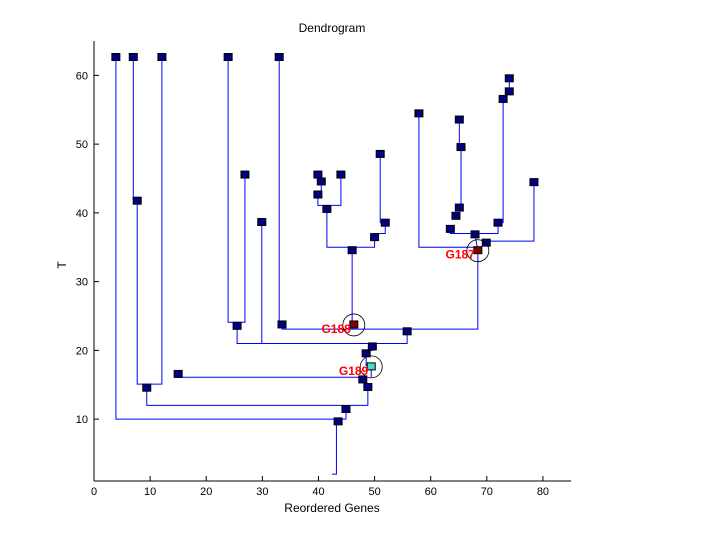 The width and height of the screenshot is (720, 540). What do you see at coordinates (62, 265) in the screenshot?
I see `y-axis-label: T` at bounding box center [62, 265].